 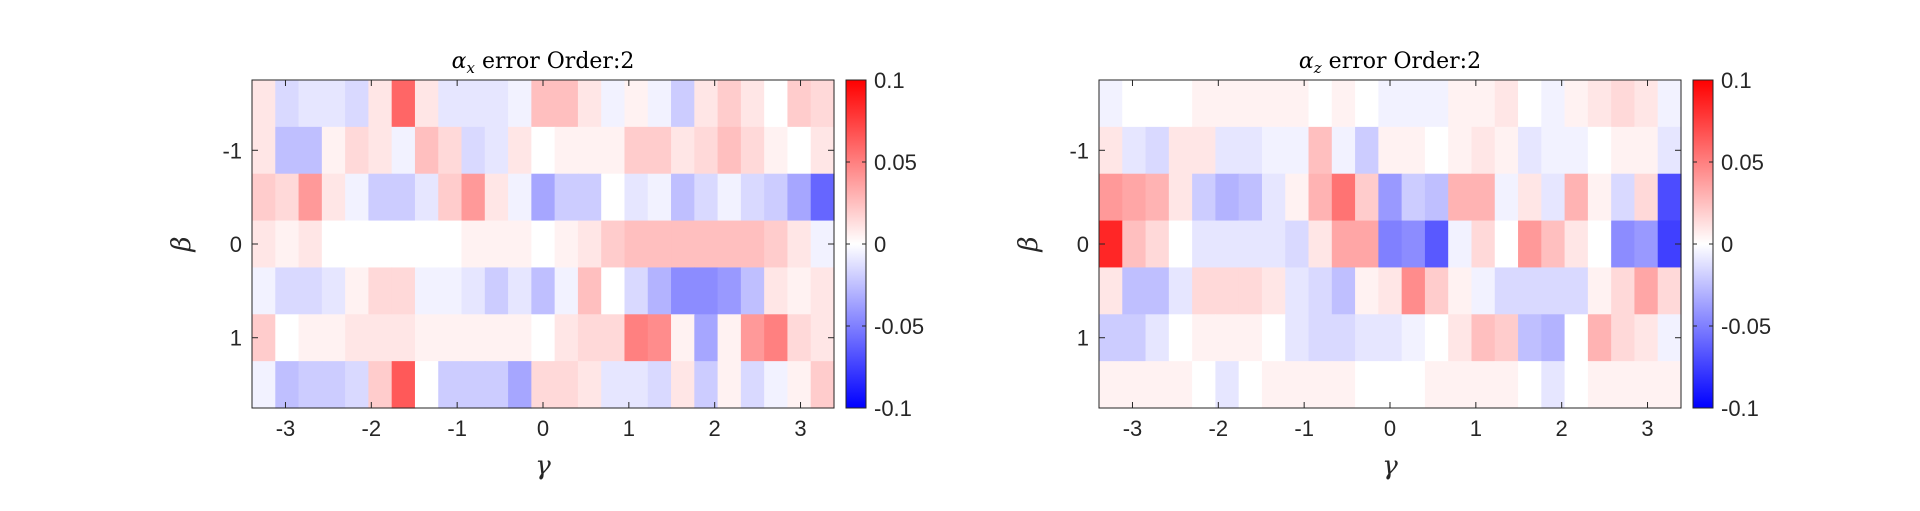 What do you see at coordinates (893, 408) in the screenshot?
I see `colorbar-tick-label: -0.1` at bounding box center [893, 408].